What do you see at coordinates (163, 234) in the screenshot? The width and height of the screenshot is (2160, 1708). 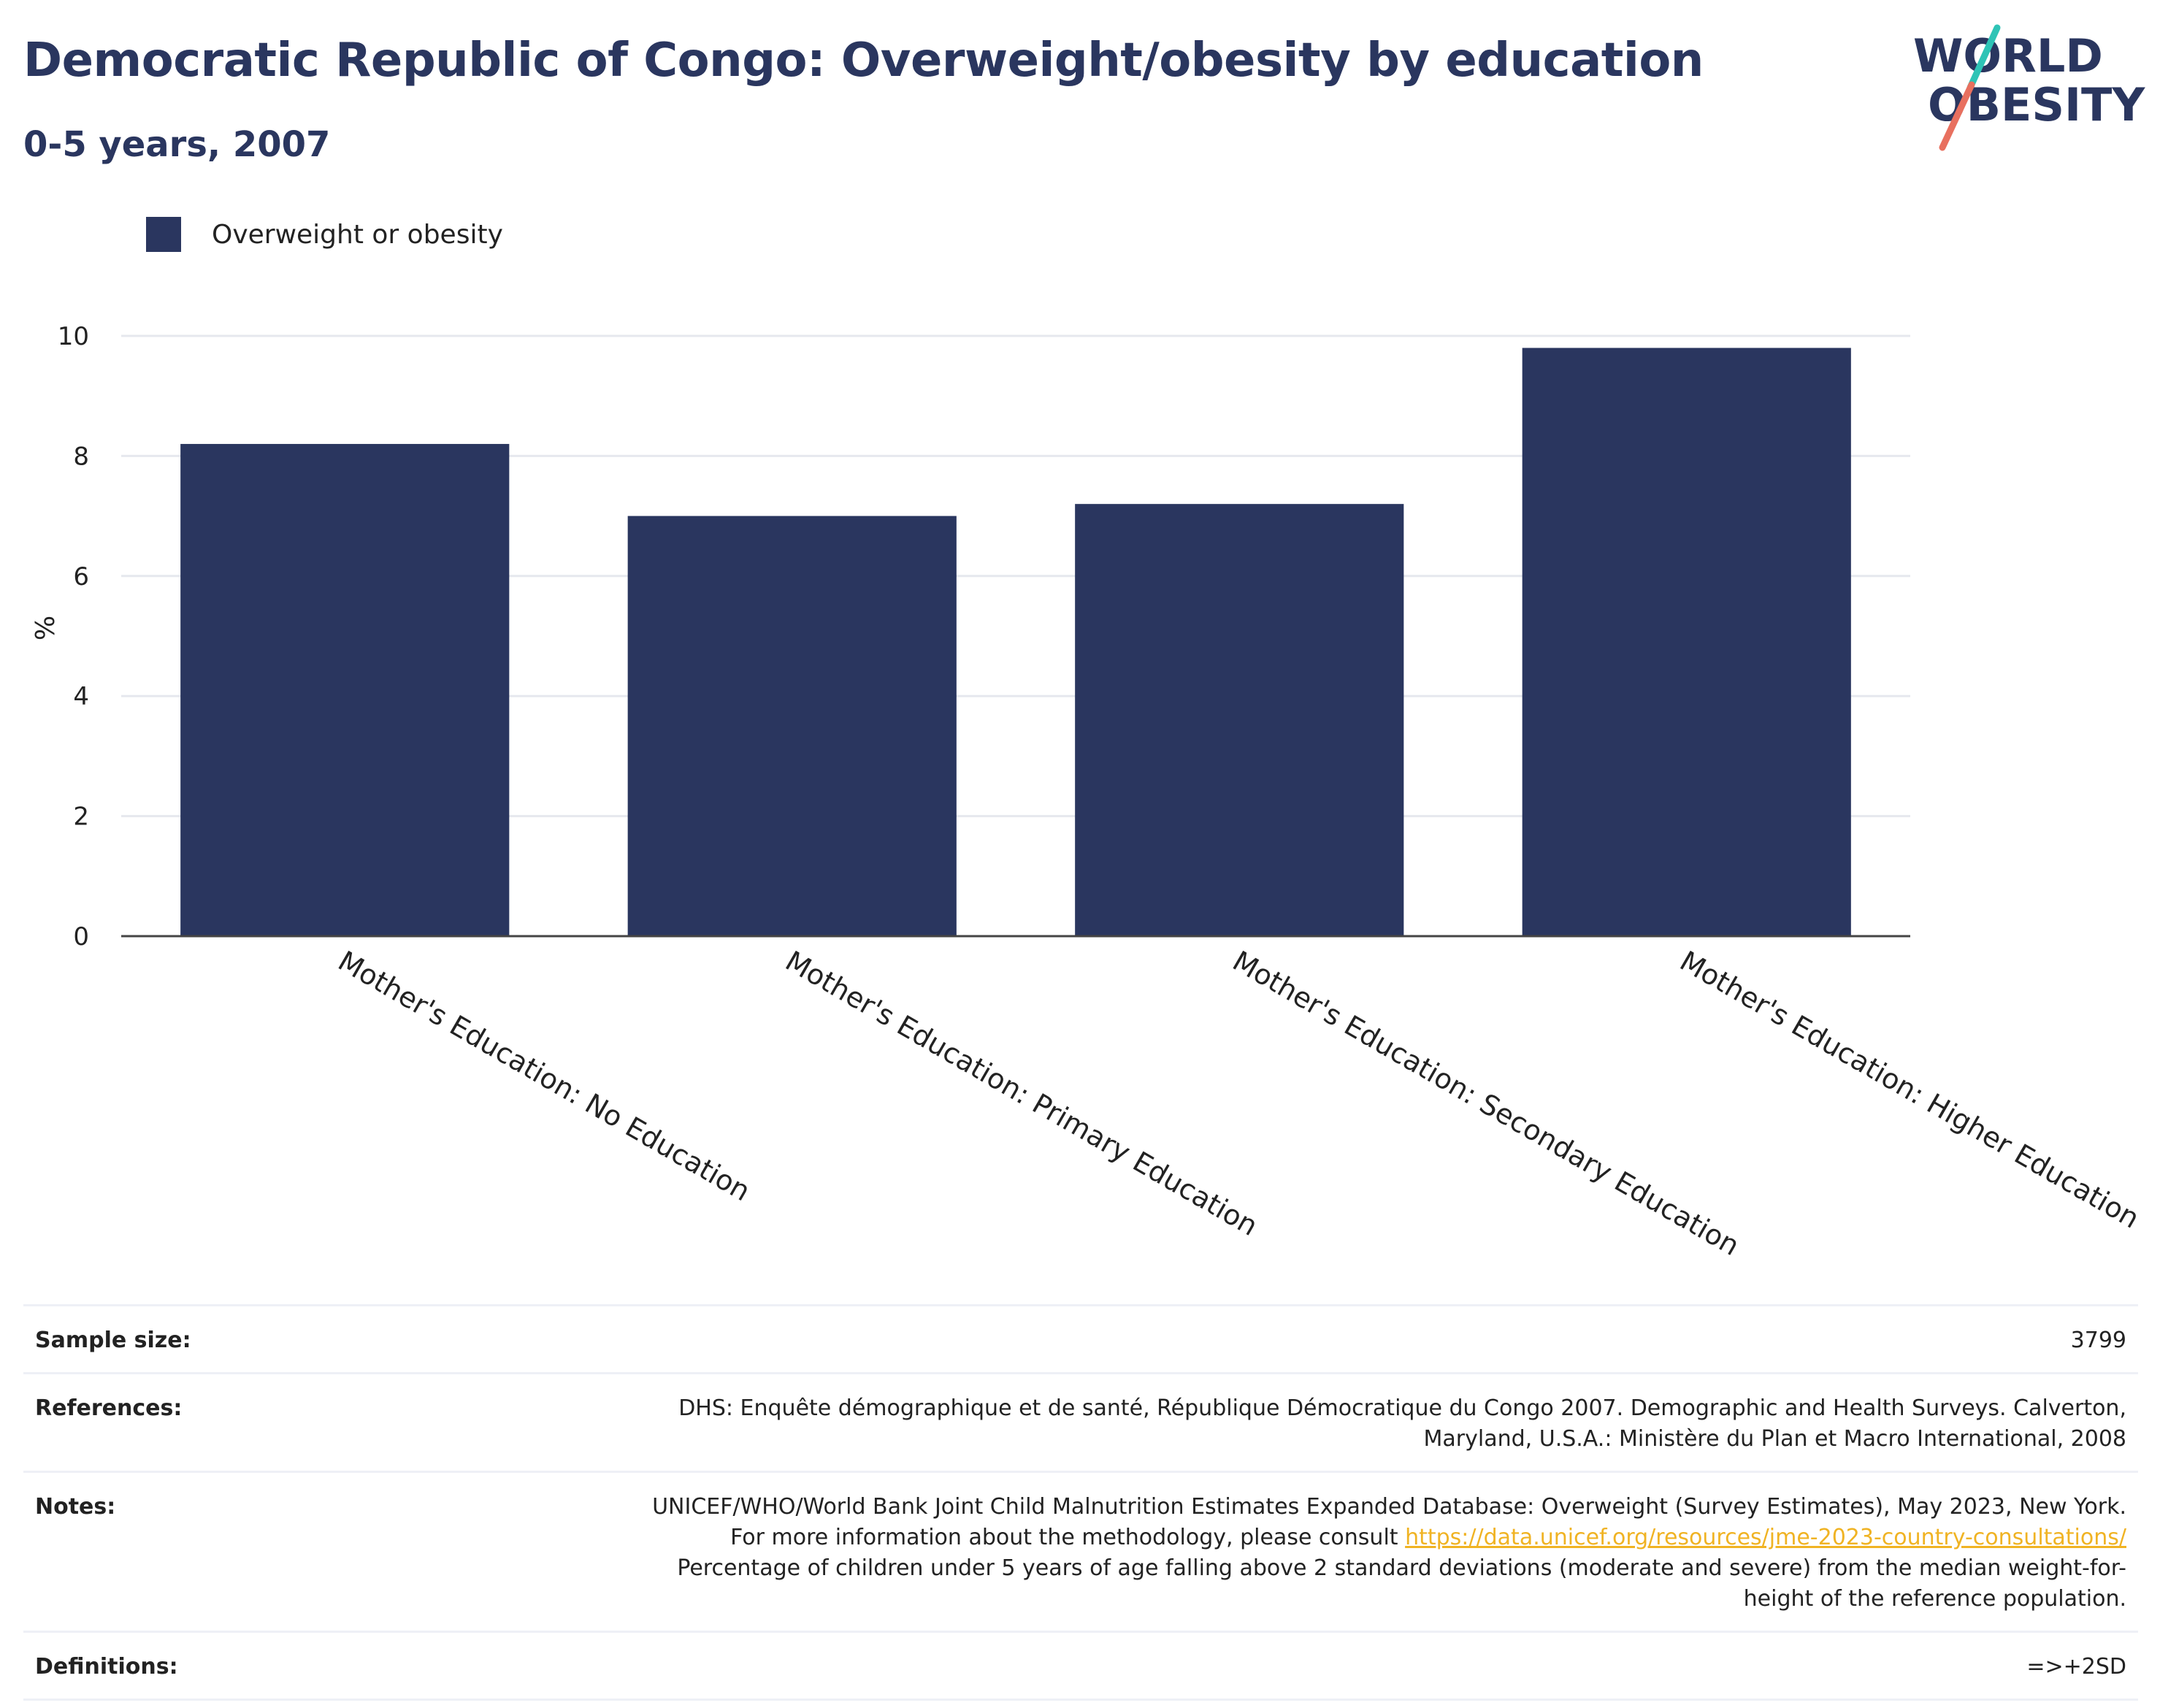 I see `legend-swatch` at bounding box center [163, 234].